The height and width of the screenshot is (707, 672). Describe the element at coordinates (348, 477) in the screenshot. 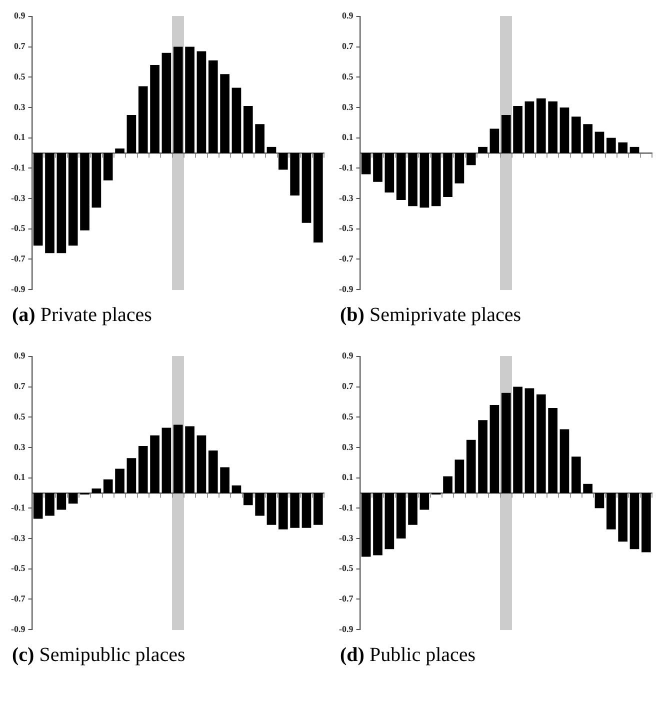

I see `y-tick-label: 0.1` at that location.